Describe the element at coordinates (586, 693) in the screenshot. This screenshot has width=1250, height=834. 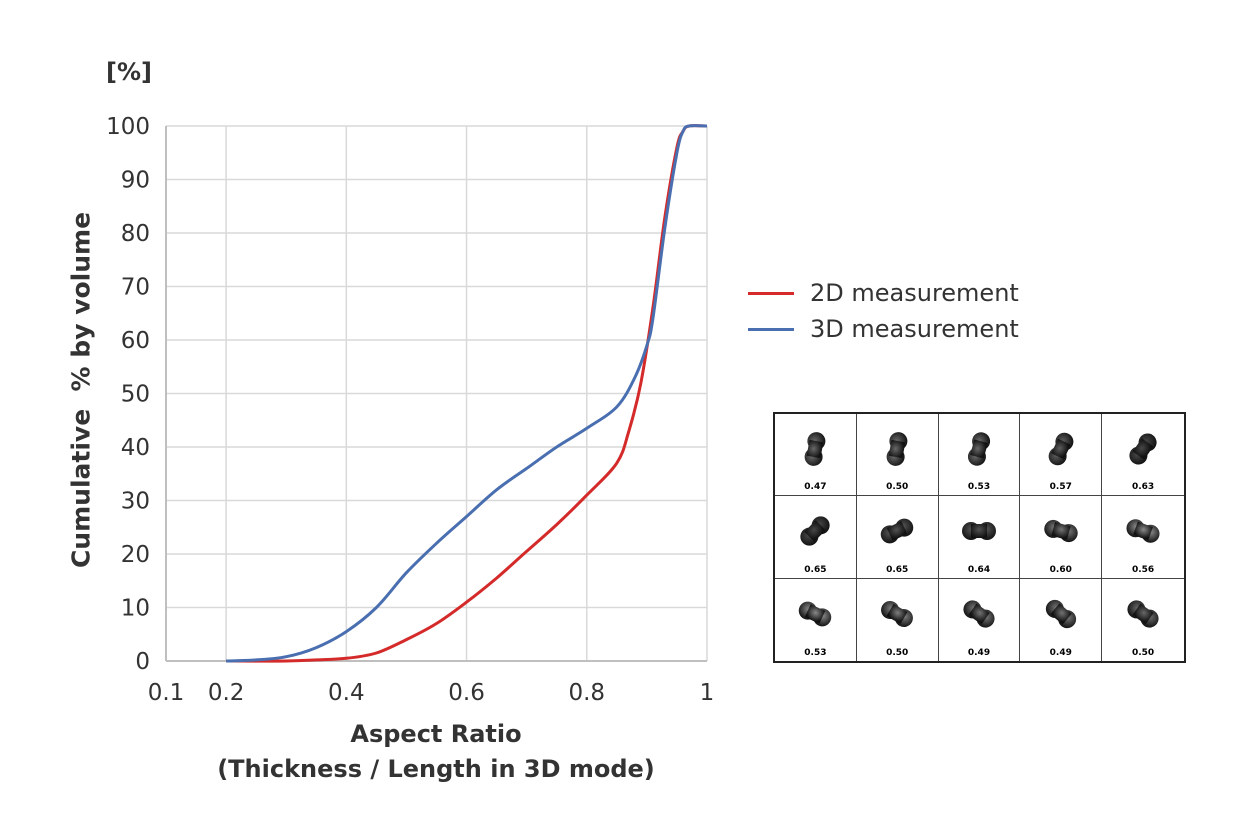
I see `x-tick-label: 0.8` at that location.